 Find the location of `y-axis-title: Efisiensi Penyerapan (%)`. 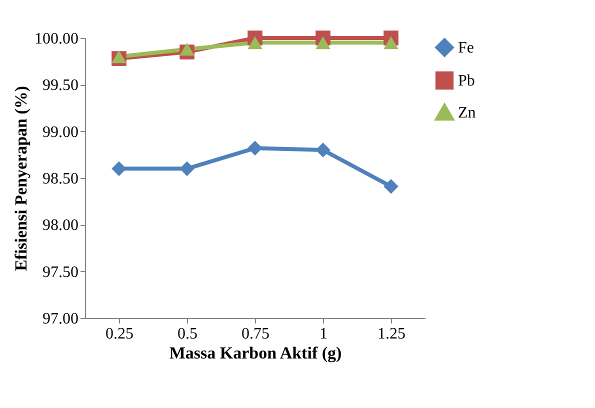

y-axis-title: Efisiensi Penyerapan (%) is located at coordinates (21, 179).